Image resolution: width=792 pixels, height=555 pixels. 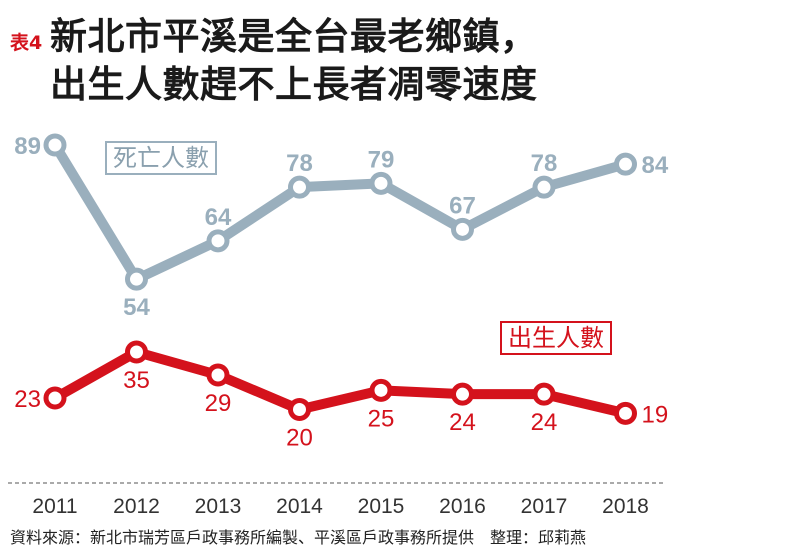 What do you see at coordinates (655, 414) in the screenshot?
I see `data-label: 19` at bounding box center [655, 414].